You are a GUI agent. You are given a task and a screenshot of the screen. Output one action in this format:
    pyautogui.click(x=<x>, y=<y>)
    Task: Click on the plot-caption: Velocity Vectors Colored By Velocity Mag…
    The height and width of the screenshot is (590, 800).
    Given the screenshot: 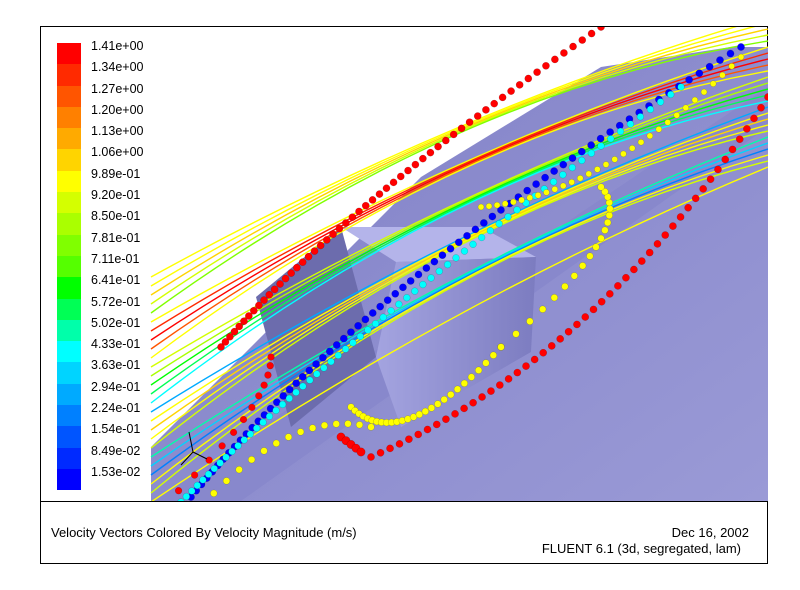 What is the action you would take?
    pyautogui.click(x=204, y=532)
    